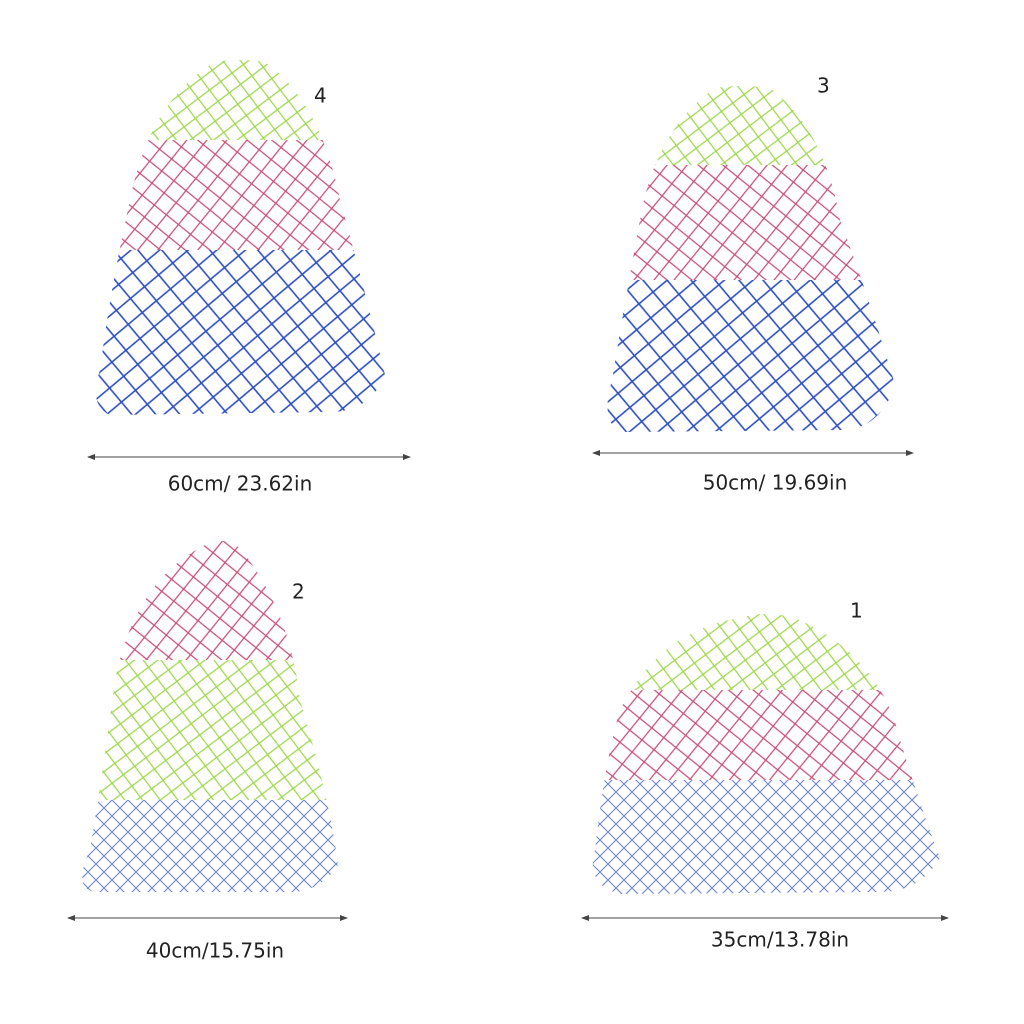 The width and height of the screenshot is (1024, 1024). Describe the element at coordinates (240, 484) in the screenshot. I see `net-size: 60cm/ 23.62in` at that location.